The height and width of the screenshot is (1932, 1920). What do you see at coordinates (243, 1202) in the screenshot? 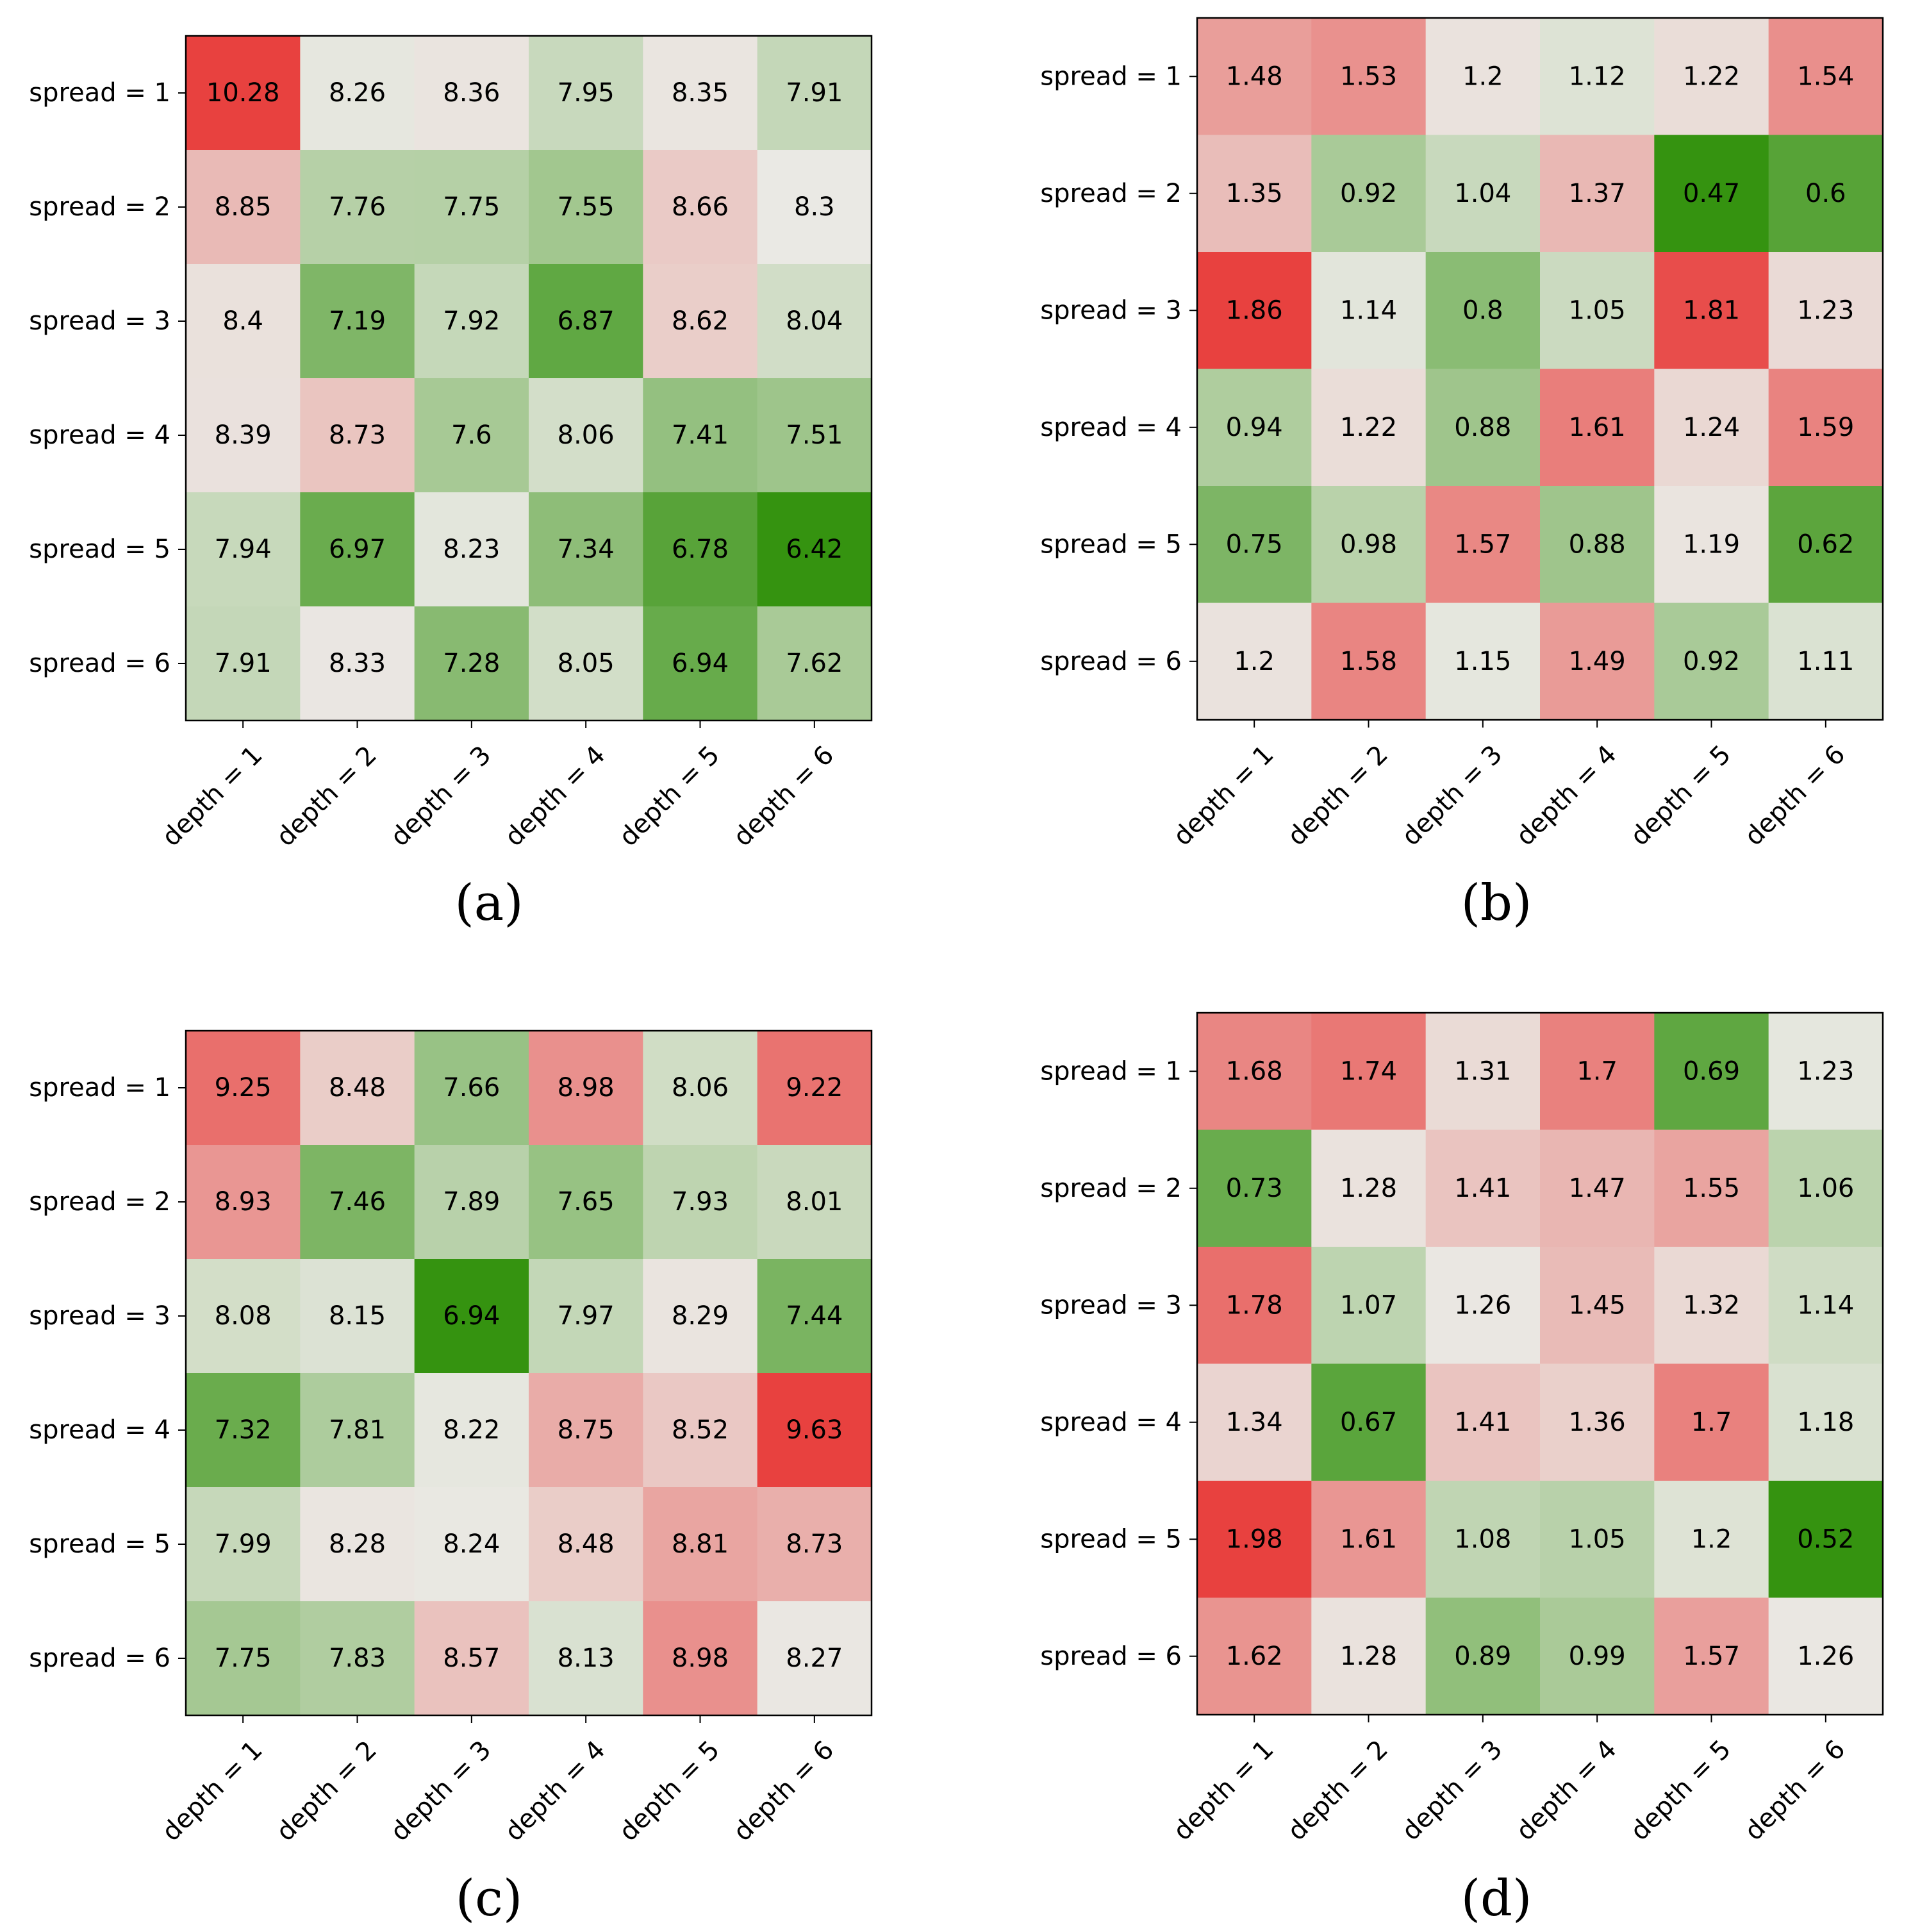
I see `cell-value-label: 8.93` at bounding box center [243, 1202].